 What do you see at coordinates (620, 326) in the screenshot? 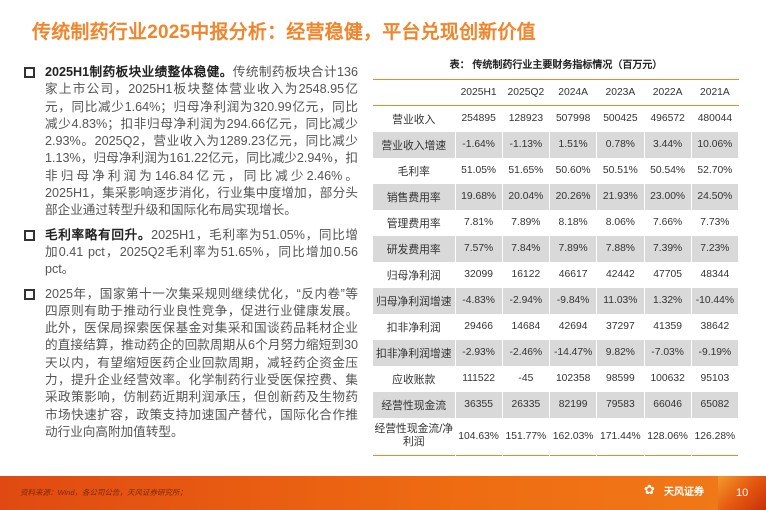
I see `table-cell: 37297` at bounding box center [620, 326].